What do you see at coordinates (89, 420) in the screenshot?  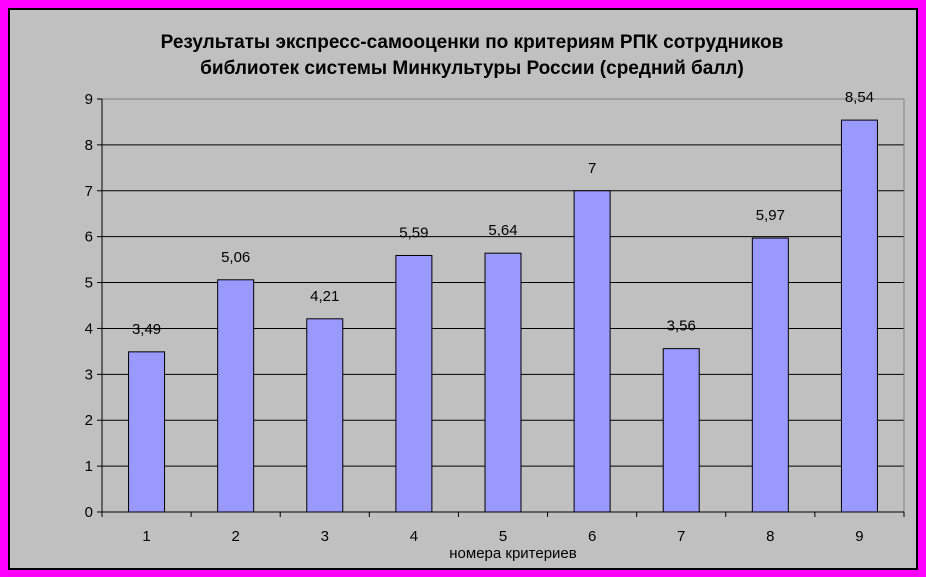 I see `y-tick-label: 2` at bounding box center [89, 420].